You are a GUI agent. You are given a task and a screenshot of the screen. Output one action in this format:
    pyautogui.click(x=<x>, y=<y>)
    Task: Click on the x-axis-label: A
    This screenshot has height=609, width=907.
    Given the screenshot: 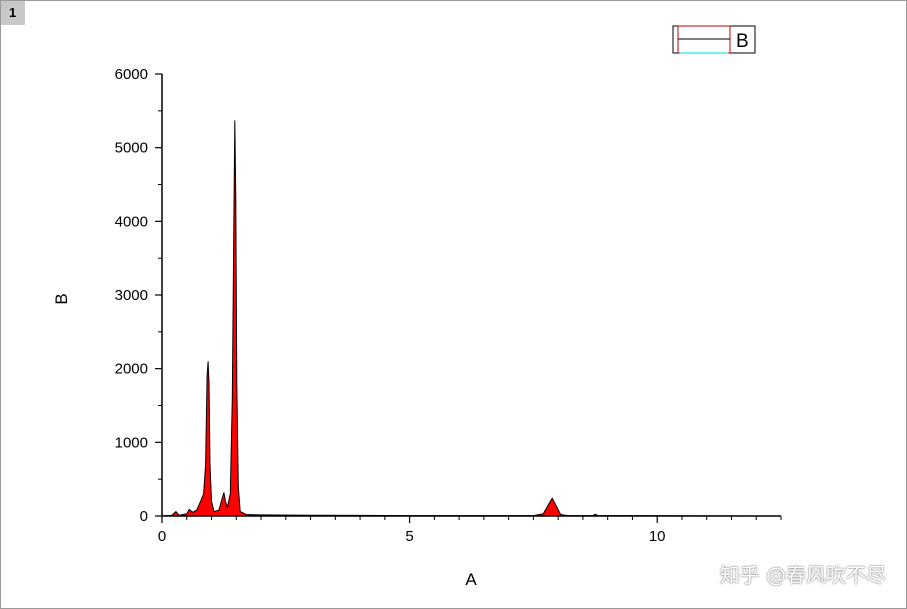 What is the action you would take?
    pyautogui.click(x=471, y=579)
    